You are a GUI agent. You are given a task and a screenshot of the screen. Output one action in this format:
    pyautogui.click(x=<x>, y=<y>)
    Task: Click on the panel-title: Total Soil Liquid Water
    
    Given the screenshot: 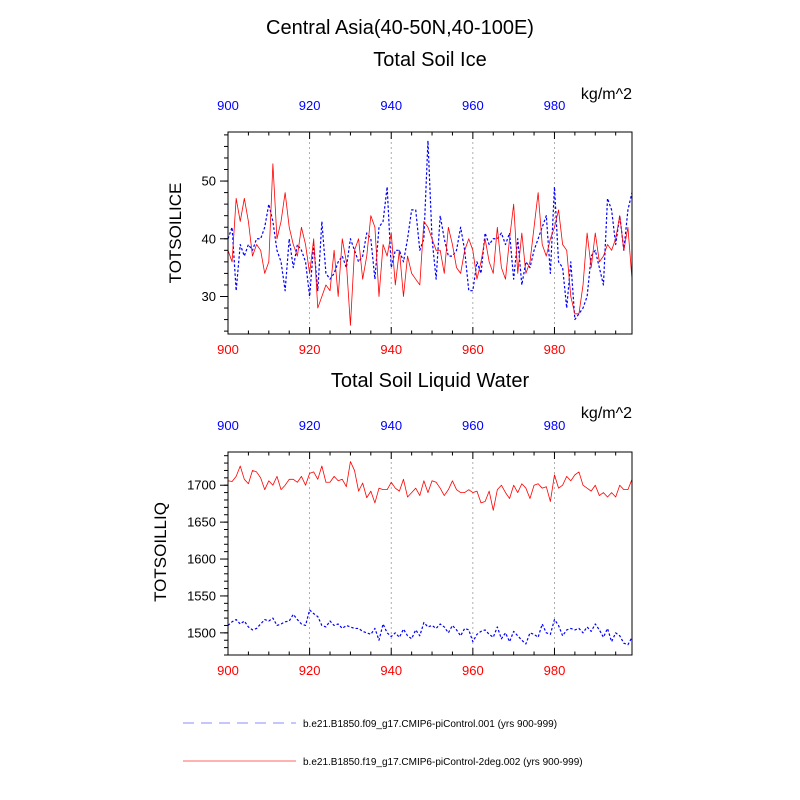 What is the action you would take?
    pyautogui.click(x=430, y=381)
    